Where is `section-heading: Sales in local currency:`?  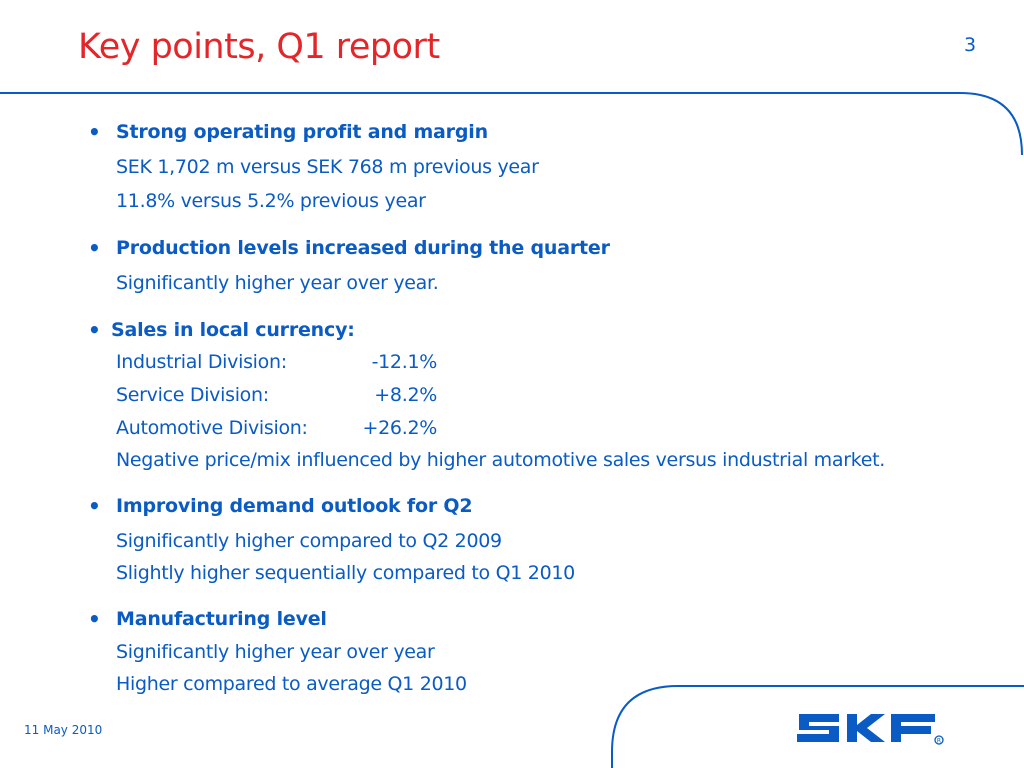
section-heading: Sales in local currency: is located at coordinates (233, 330).